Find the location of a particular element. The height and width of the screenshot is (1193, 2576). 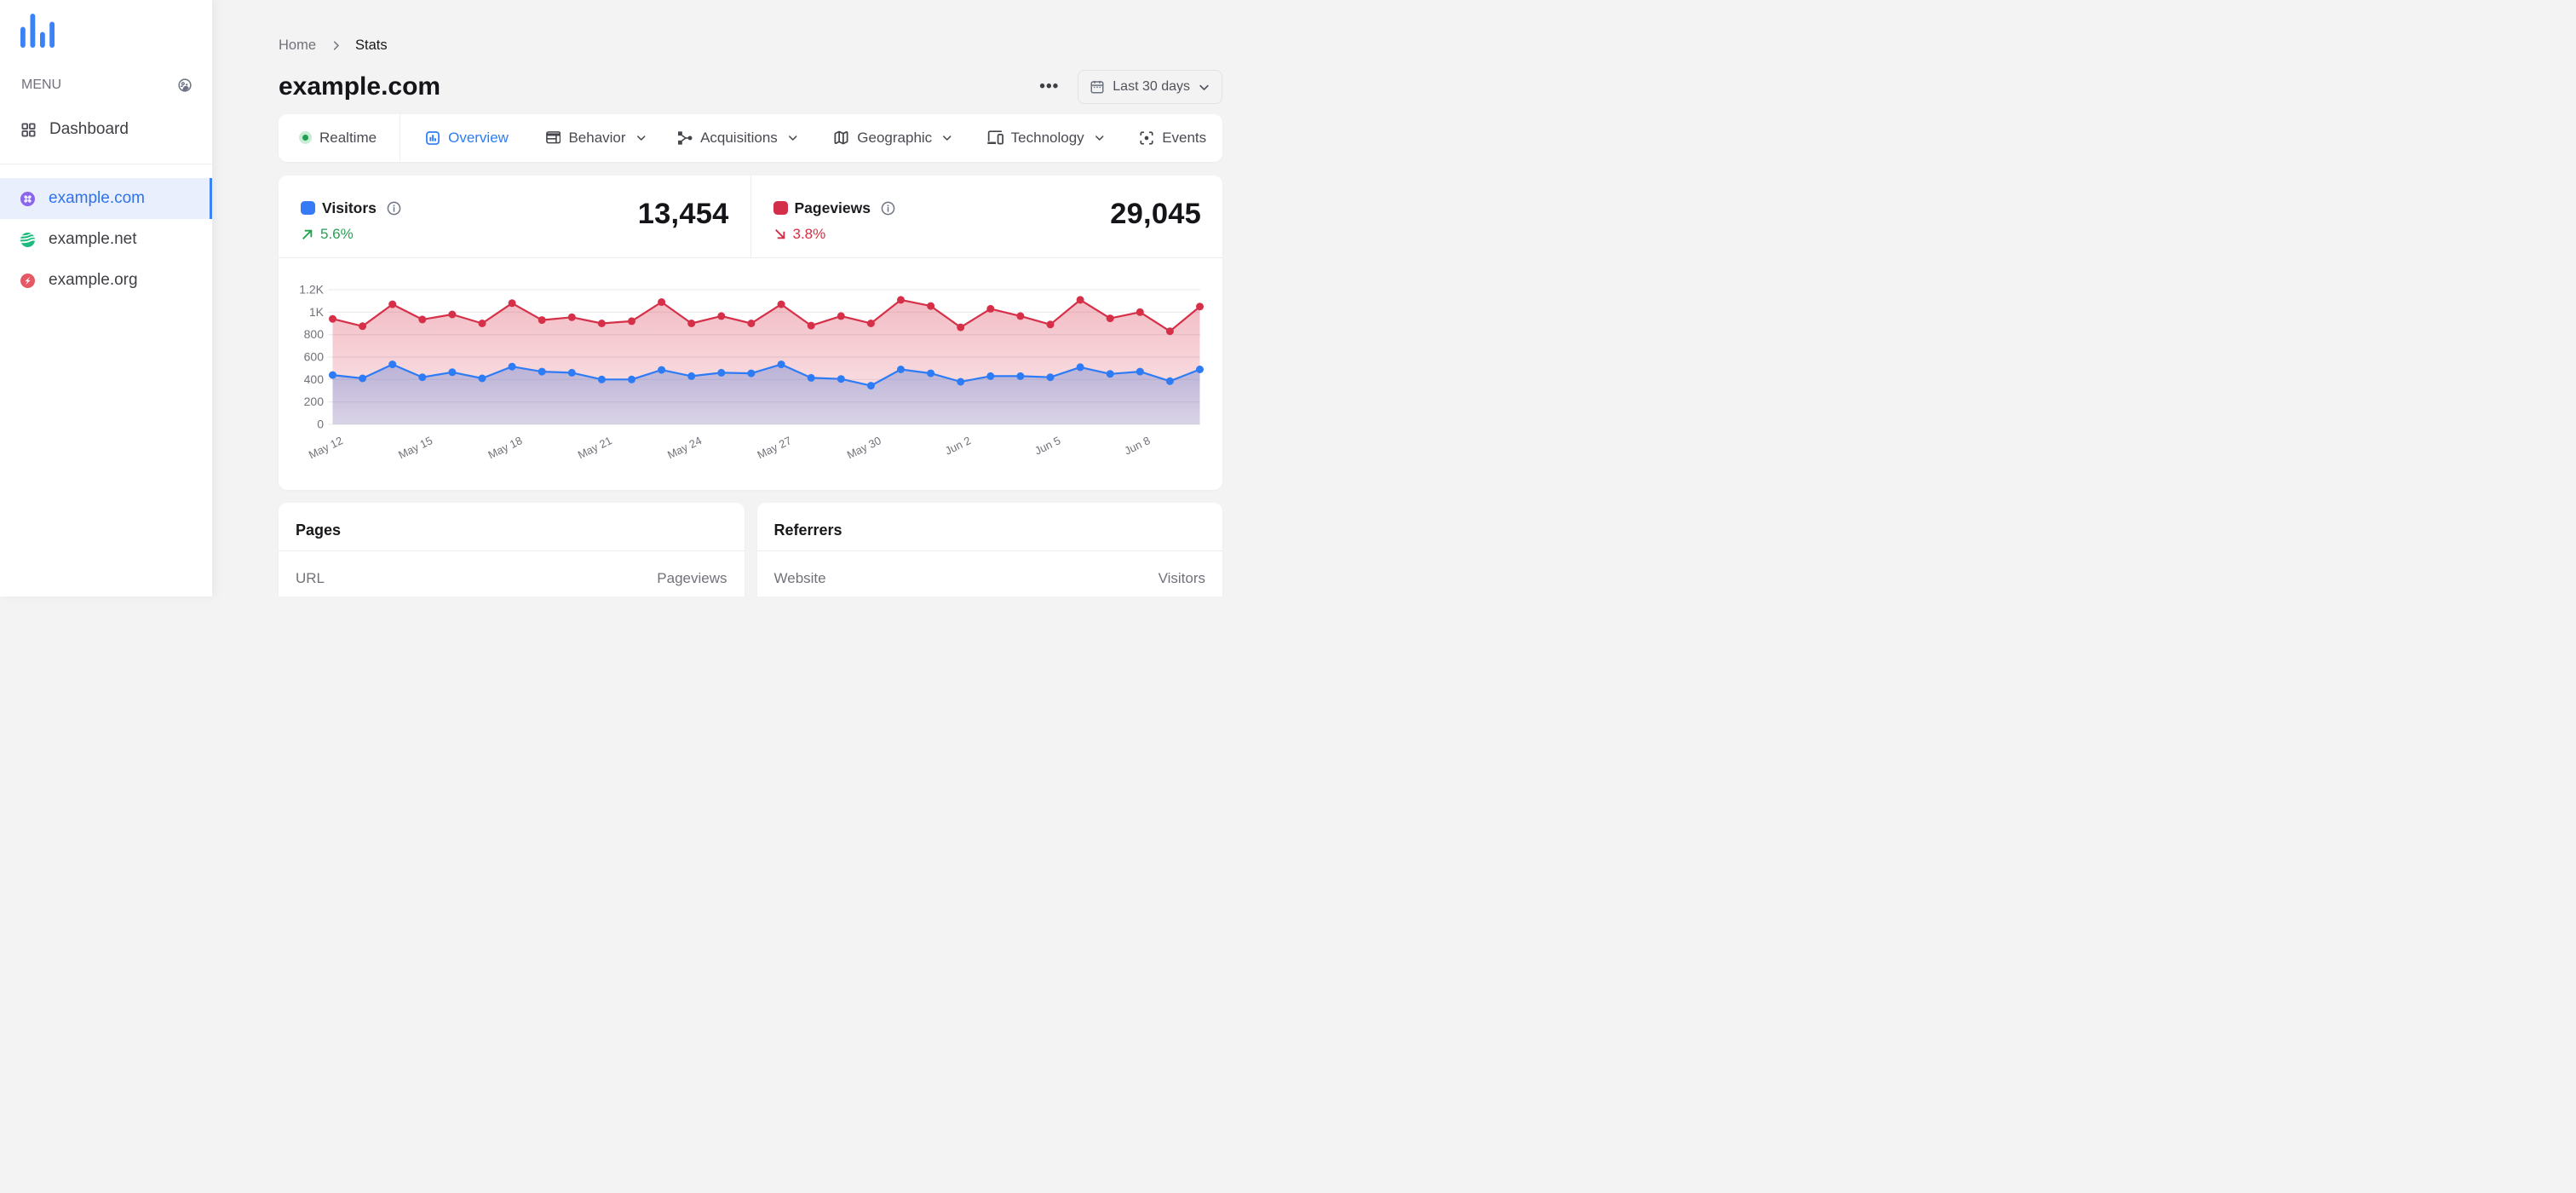

svg-text: 1.2K is located at coordinates (312, 289).